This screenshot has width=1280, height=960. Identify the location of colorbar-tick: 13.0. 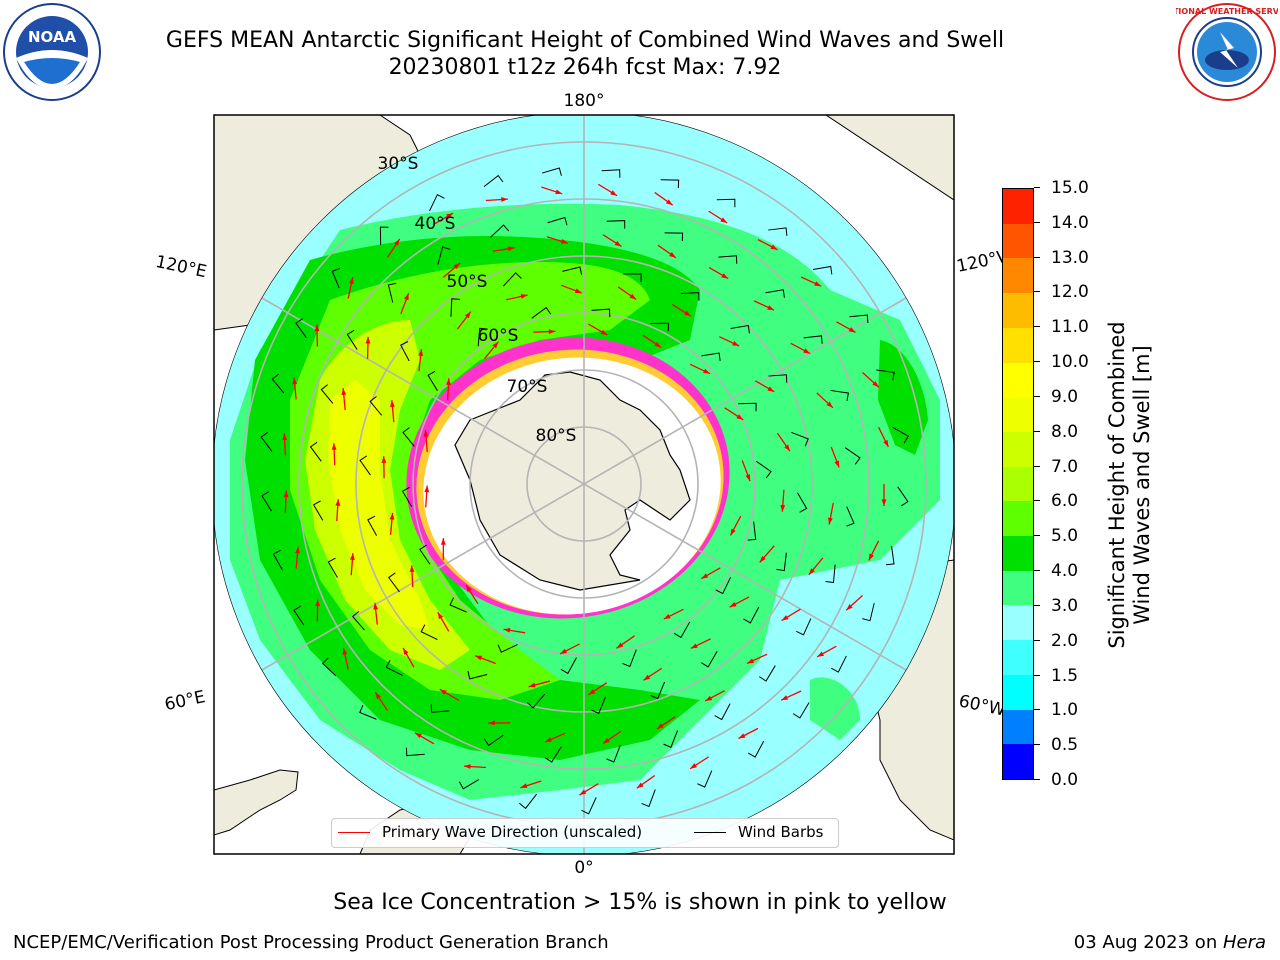
(1061, 258).